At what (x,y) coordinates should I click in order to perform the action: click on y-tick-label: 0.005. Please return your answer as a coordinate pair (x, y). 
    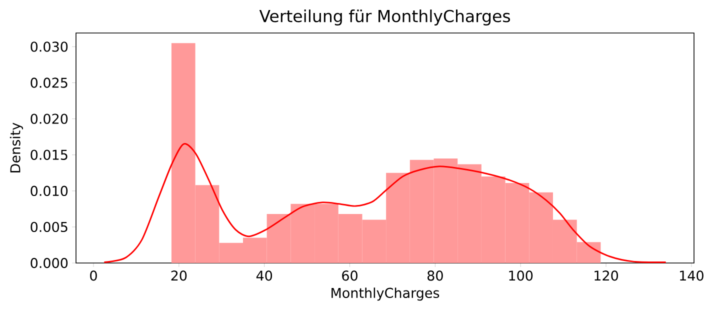
    Looking at the image, I should click on (49, 227).